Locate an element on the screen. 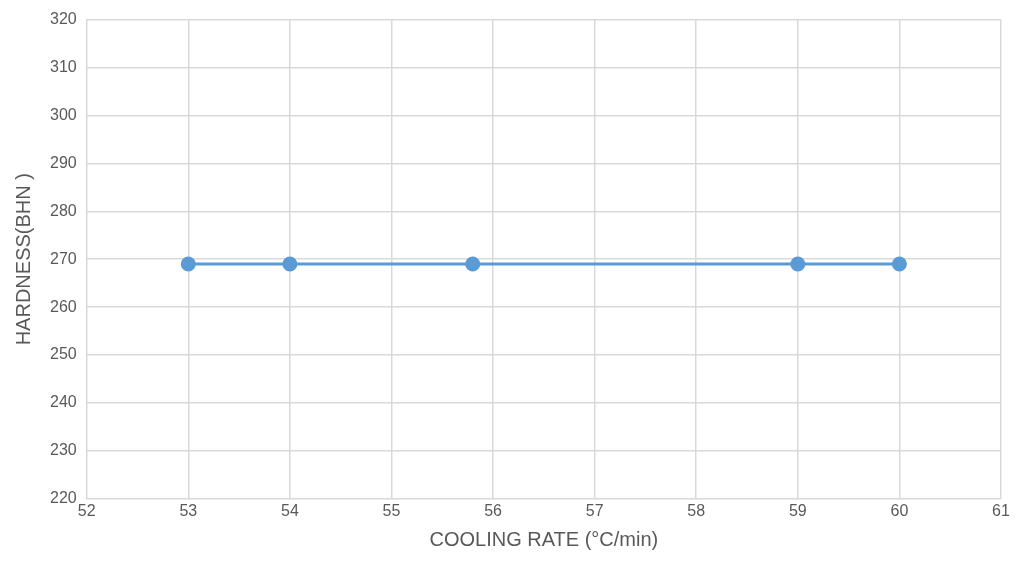  y-tick-label: 310 is located at coordinates (63, 66).